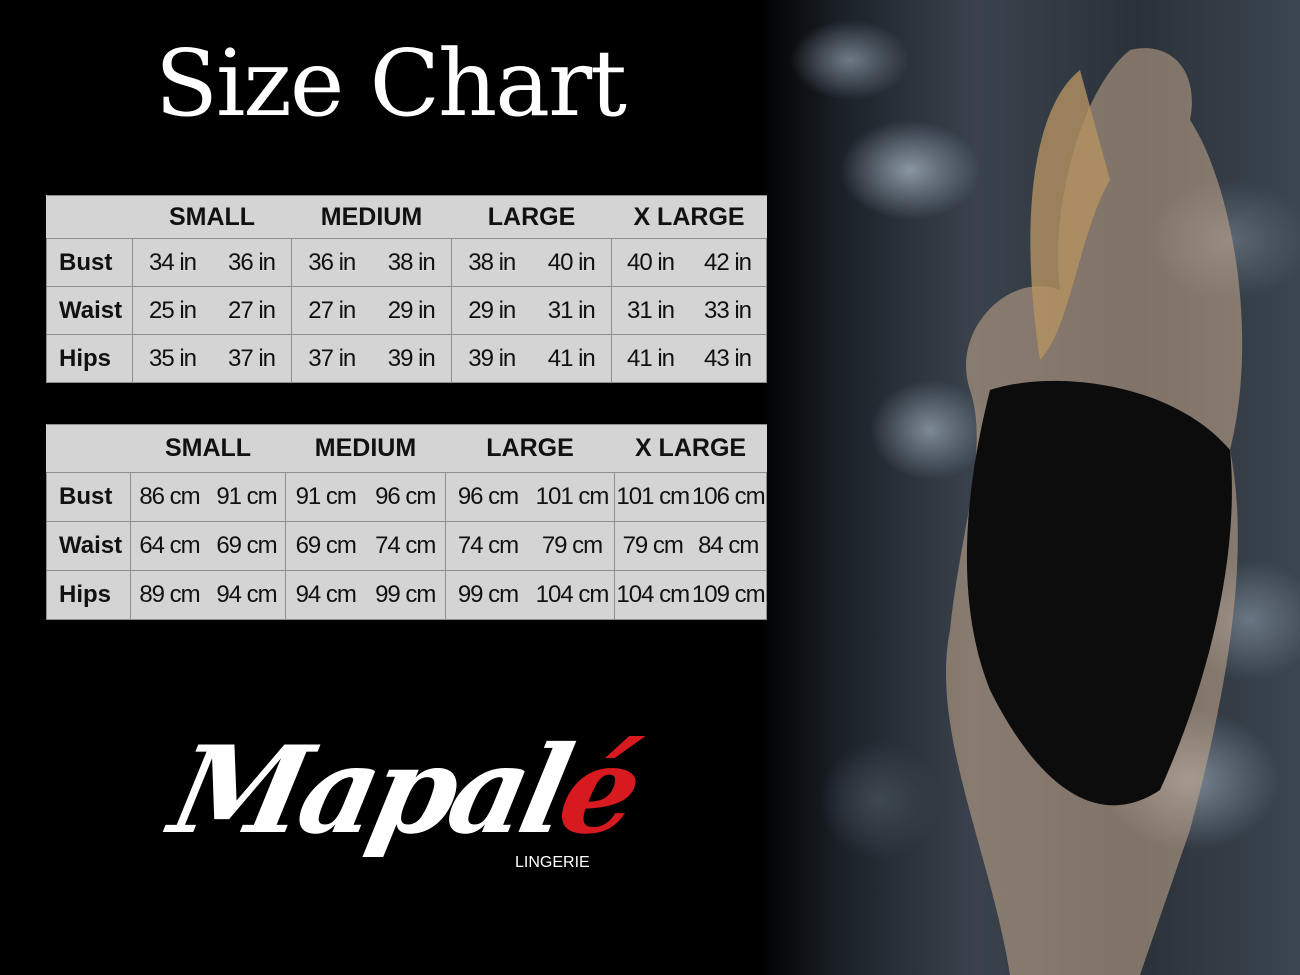 This screenshot has width=1300, height=975. I want to click on max-value: 37 in, so click(251, 358).